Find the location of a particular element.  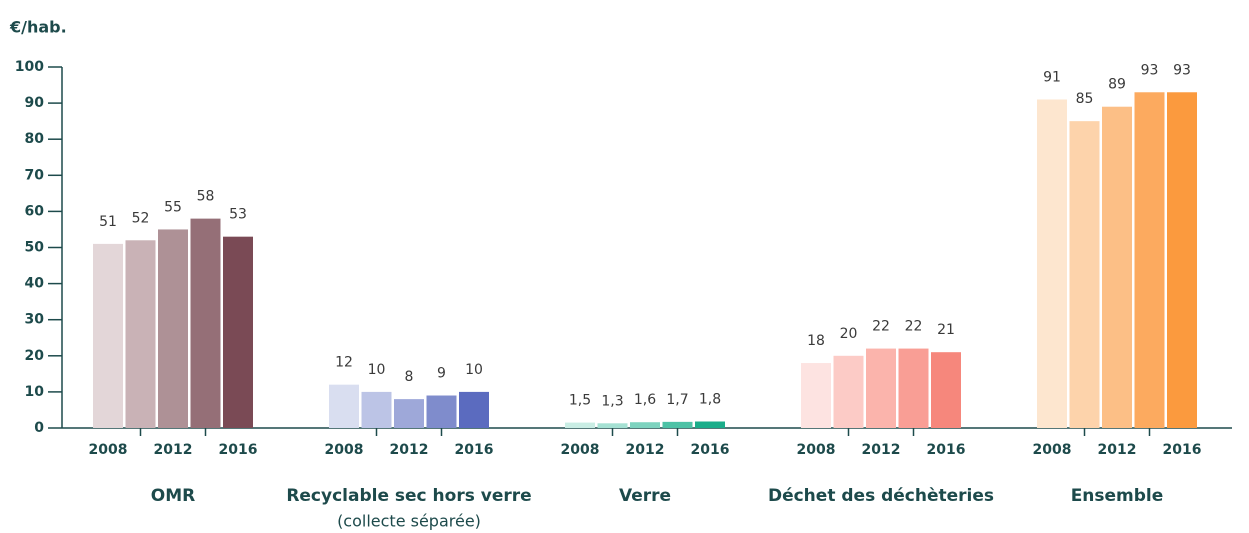

value-label: 9 is located at coordinates (441, 374).